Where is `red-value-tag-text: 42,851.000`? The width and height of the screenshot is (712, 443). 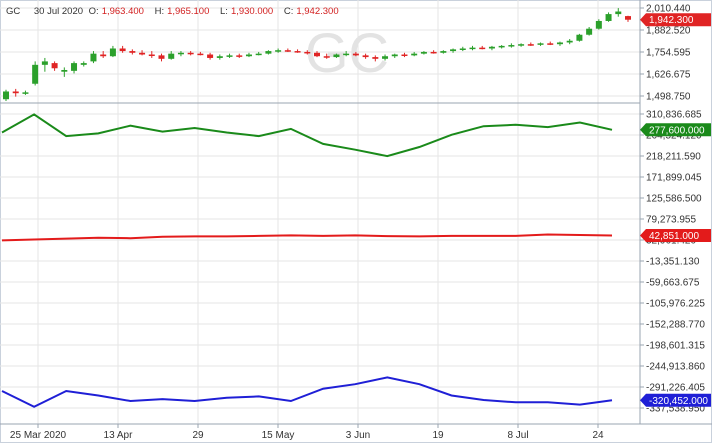 red-value-tag-text: 42,851.000 is located at coordinates (674, 236).